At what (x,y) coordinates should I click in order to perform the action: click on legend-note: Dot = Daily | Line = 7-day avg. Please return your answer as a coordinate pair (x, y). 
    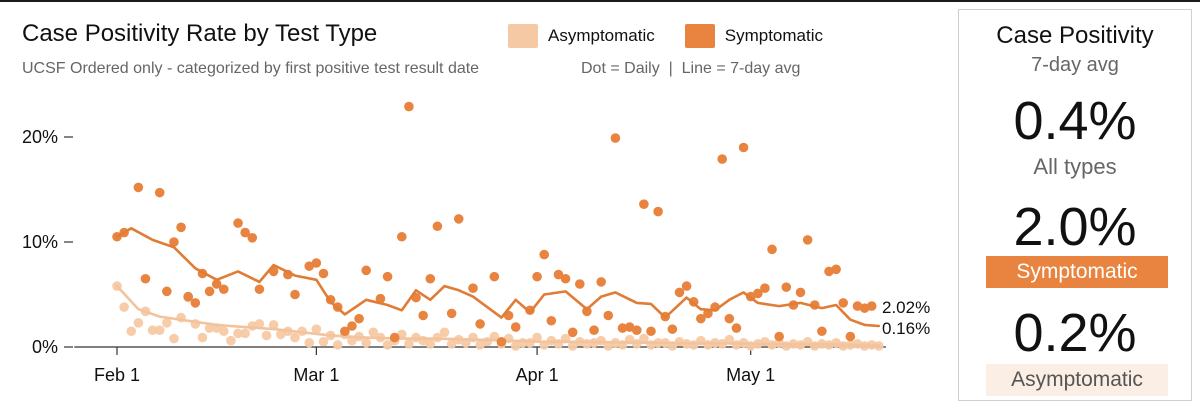
    Looking at the image, I should click on (691, 68).